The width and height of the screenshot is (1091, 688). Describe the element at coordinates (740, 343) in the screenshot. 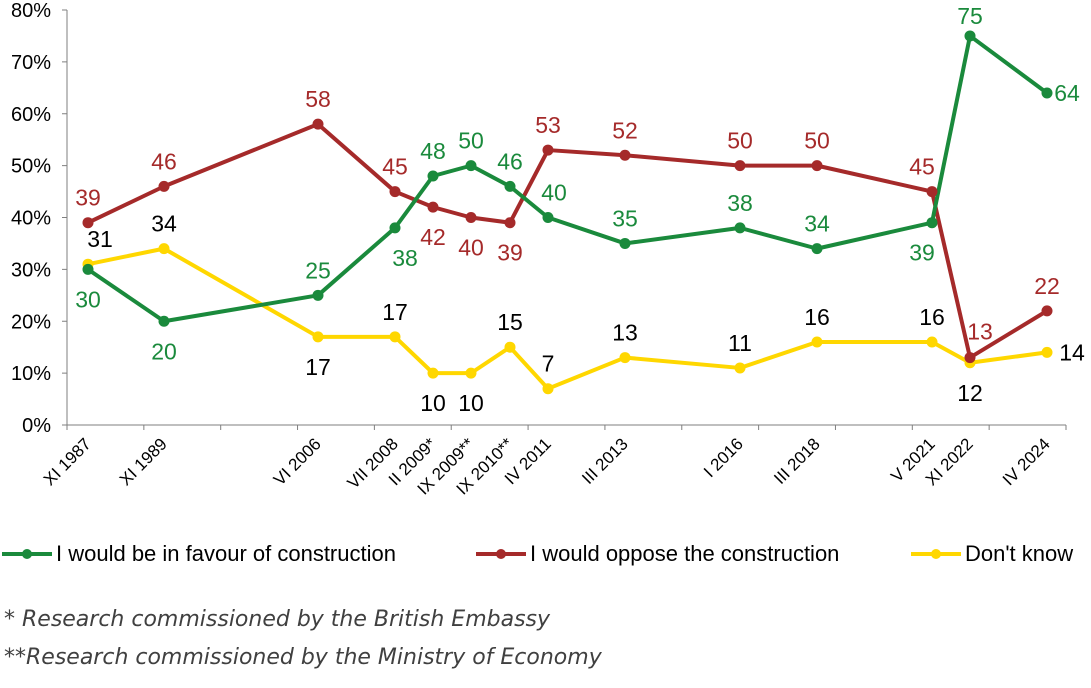

I see `data-label: 11` at that location.